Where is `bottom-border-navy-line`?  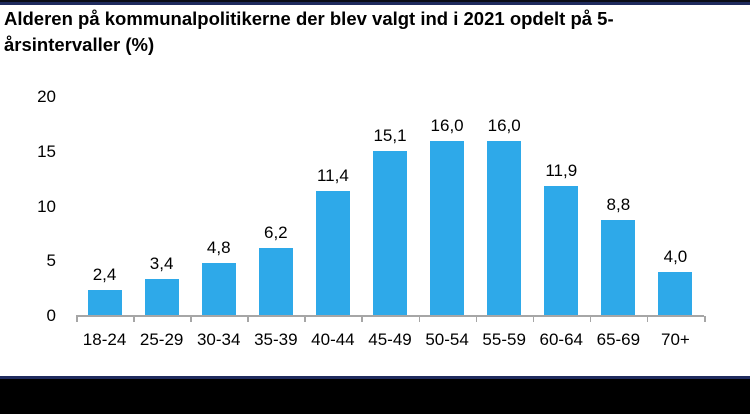
bottom-border-navy-line is located at coordinates (375, 377).